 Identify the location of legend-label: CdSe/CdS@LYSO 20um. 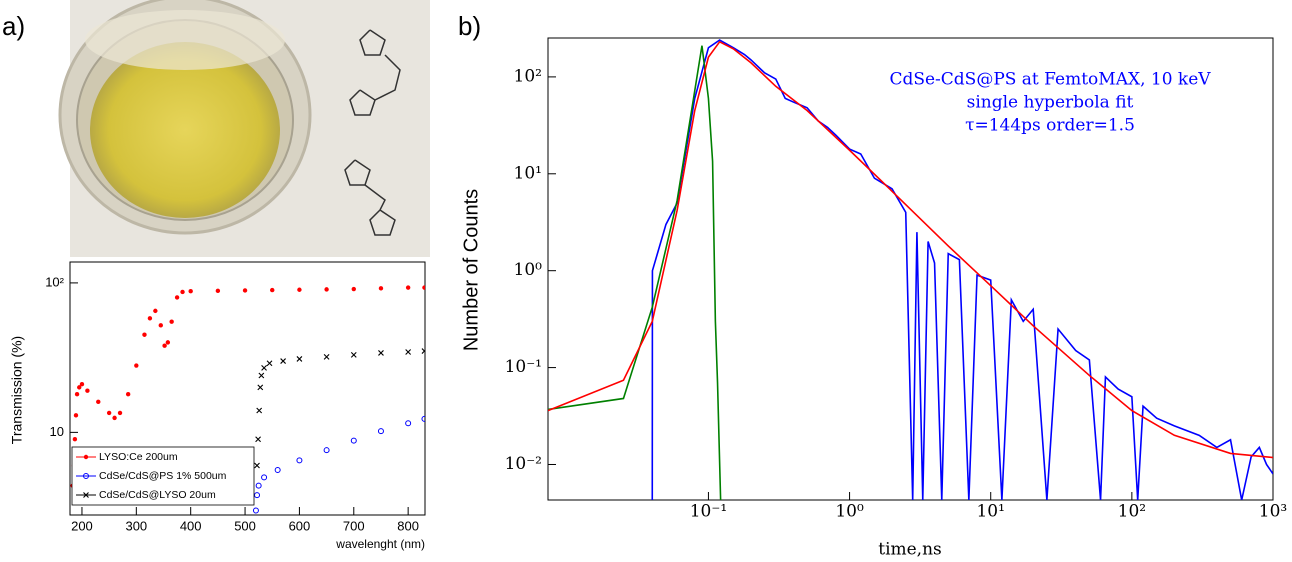
(157, 495).